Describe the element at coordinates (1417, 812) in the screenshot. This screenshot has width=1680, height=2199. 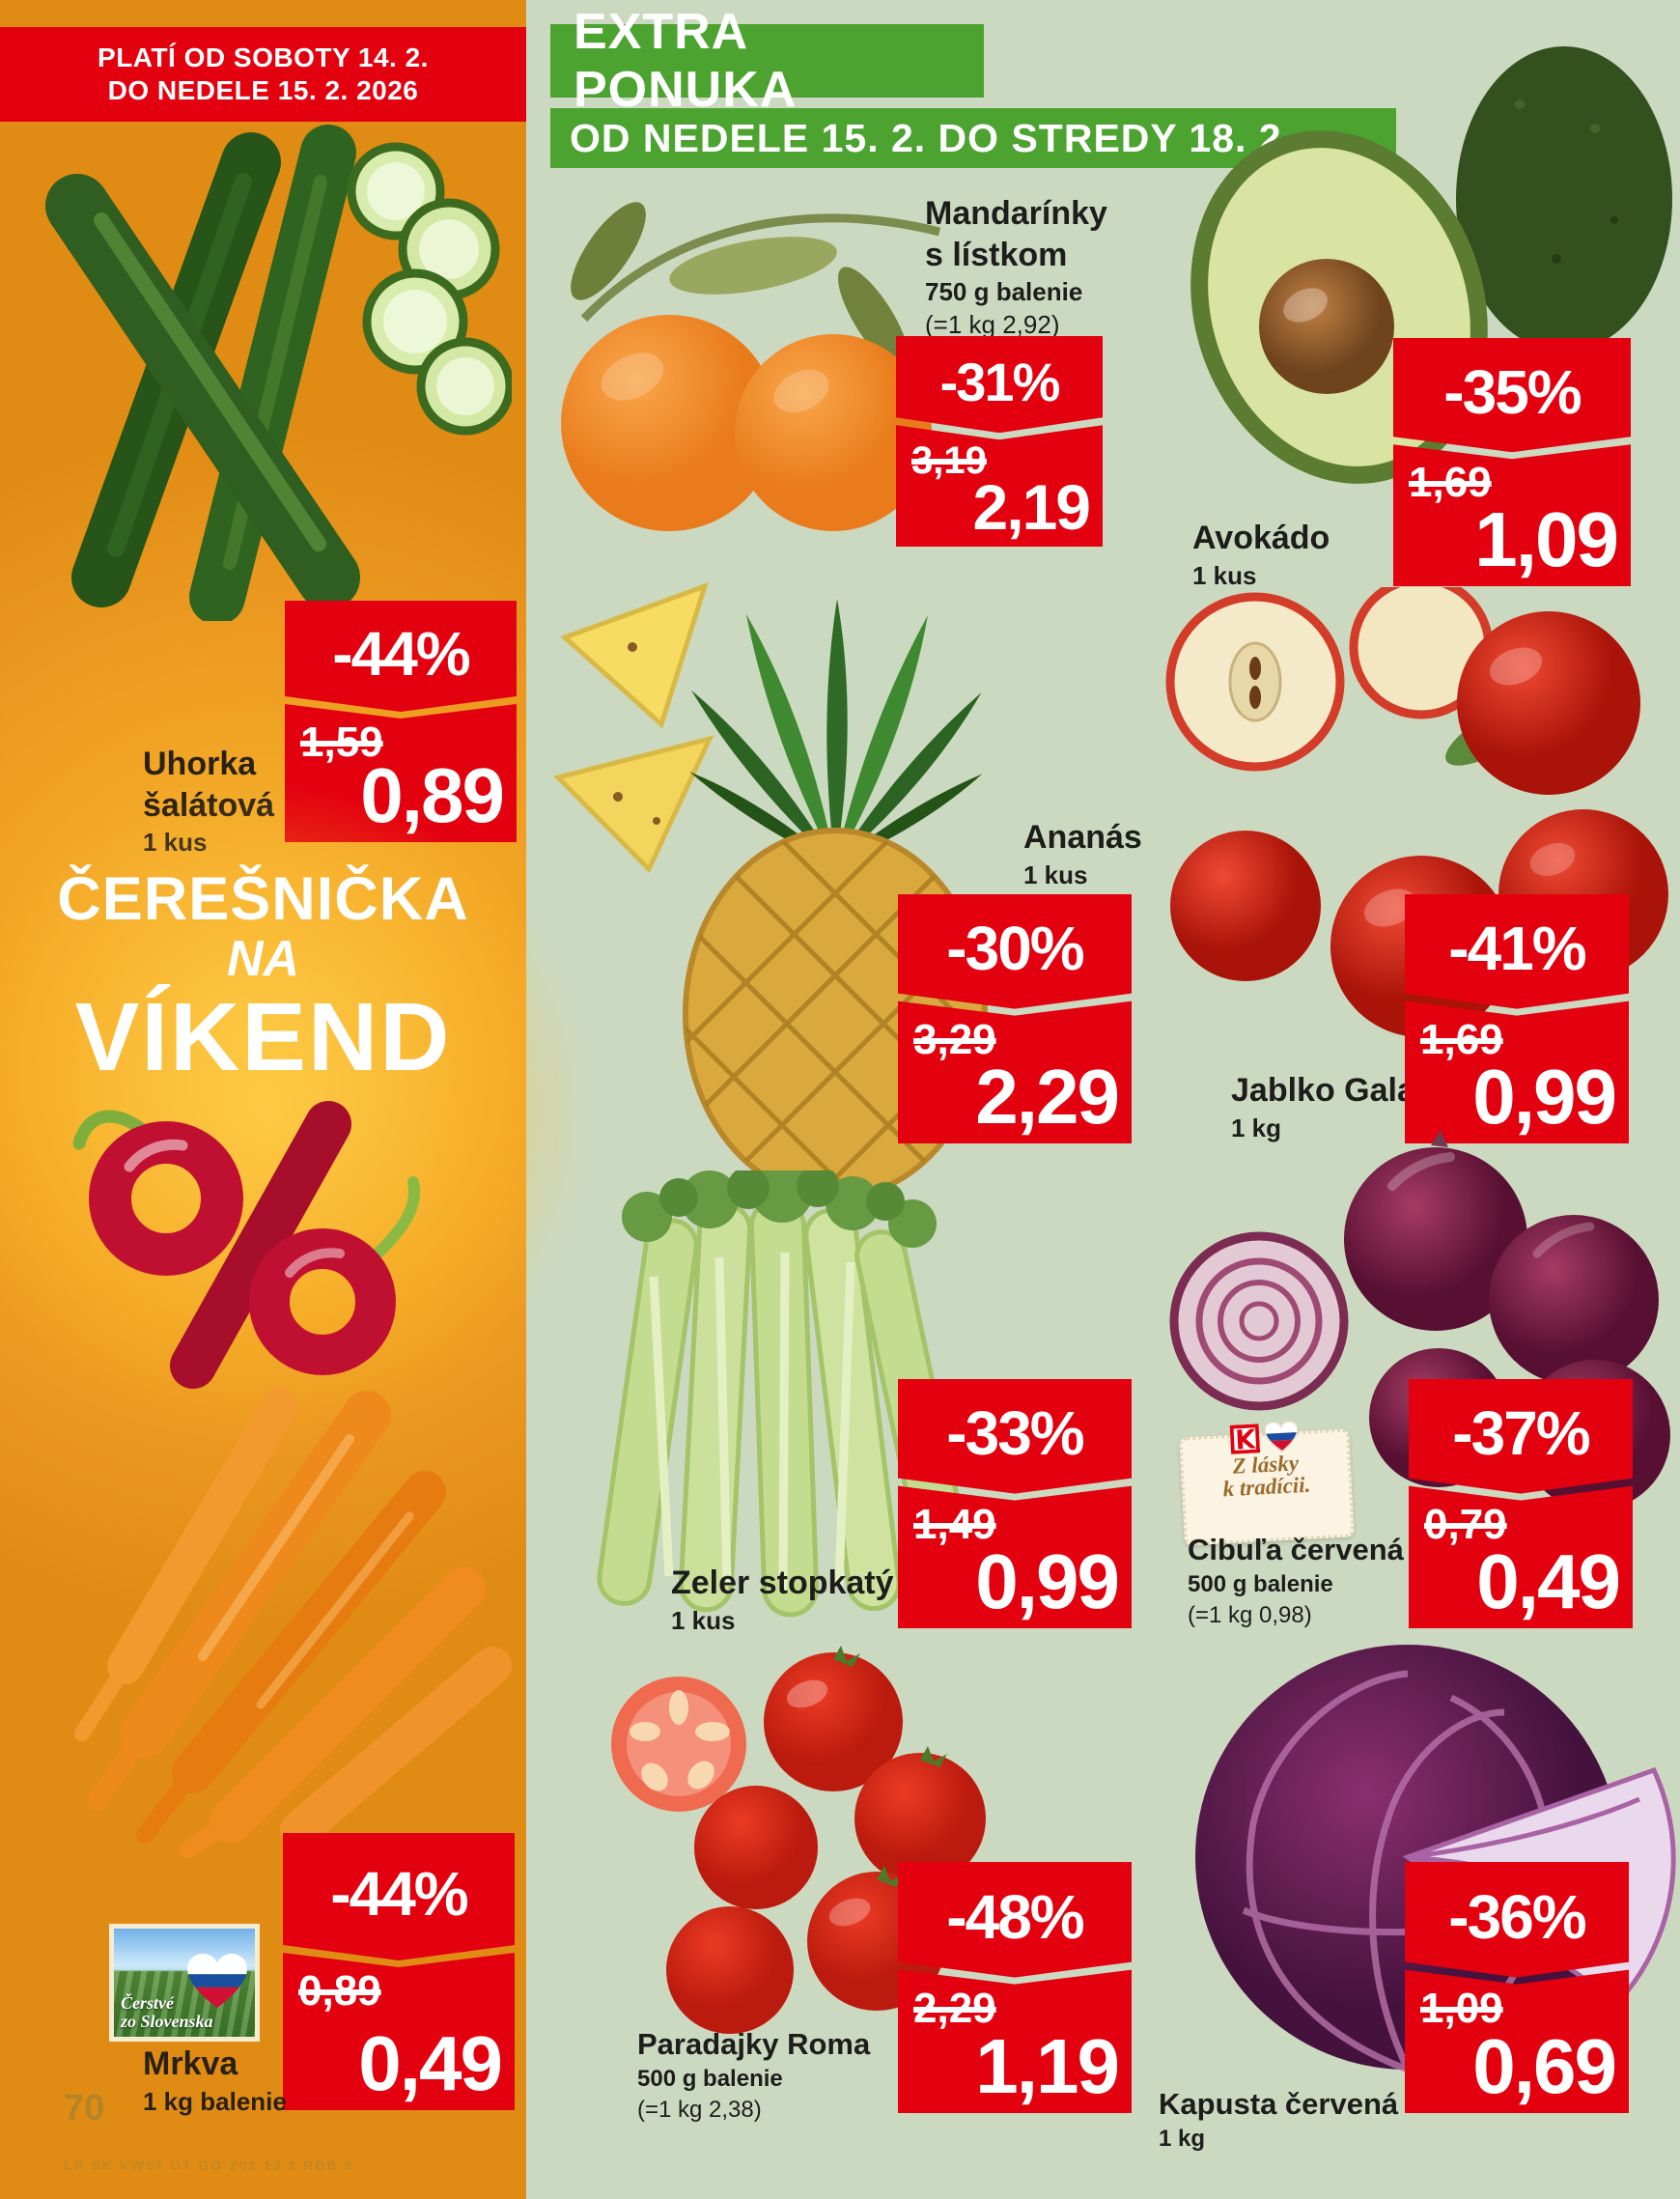
I see `jablko-photo` at that location.